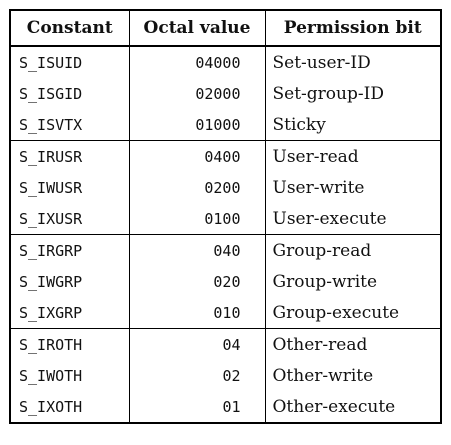 This screenshot has height=445, width=451. I want to click on octal-cell: 02000, so click(196, 93).